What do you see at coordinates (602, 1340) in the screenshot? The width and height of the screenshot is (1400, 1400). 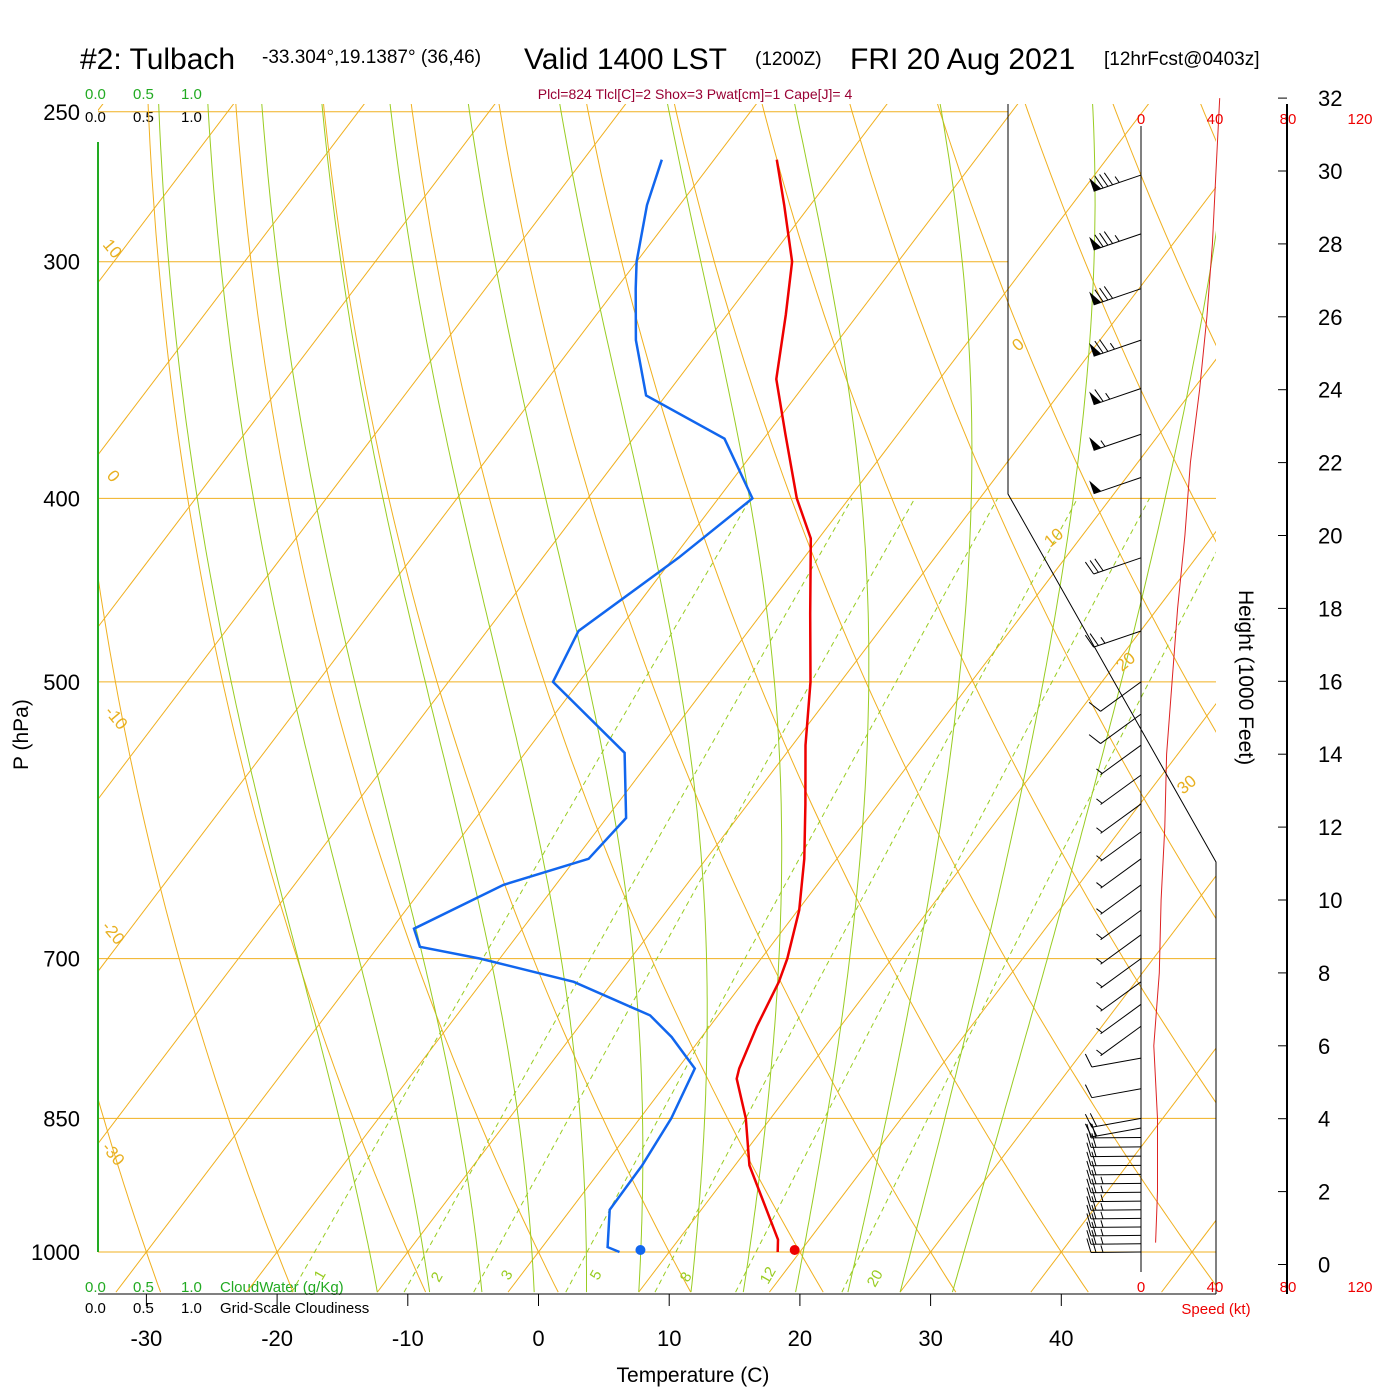 I see `temperature-axis: Temperature (C) -30 -20 -10 0 10 20 30 40` at bounding box center [602, 1340].